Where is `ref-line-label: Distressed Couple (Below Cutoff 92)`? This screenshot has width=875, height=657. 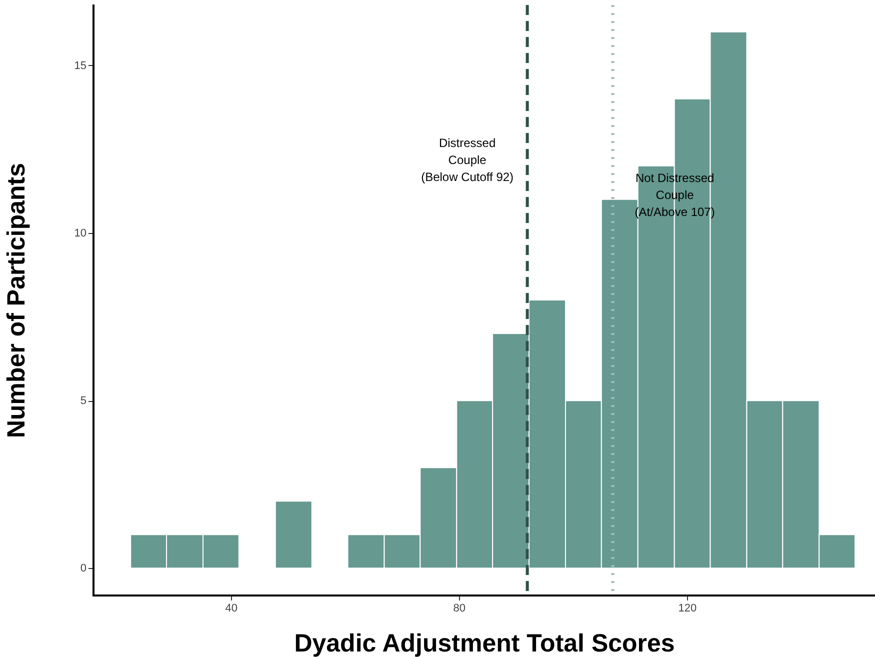
ref-line-label: Distressed Couple (Below Cutoff 92) is located at coordinates (467, 160).